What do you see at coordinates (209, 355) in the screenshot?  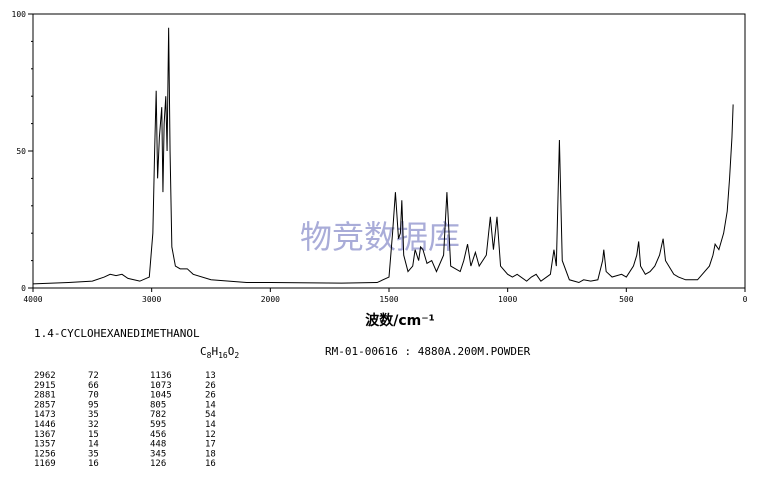 I see `formula-subscript: 8` at bounding box center [209, 355].